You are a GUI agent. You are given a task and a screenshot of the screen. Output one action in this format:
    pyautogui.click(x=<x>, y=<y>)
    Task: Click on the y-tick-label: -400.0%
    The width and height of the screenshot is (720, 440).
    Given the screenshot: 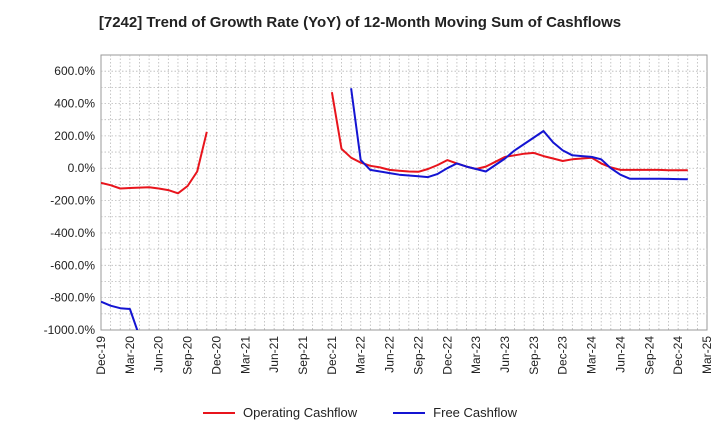 What is the action you would take?
    pyautogui.click(x=72, y=233)
    